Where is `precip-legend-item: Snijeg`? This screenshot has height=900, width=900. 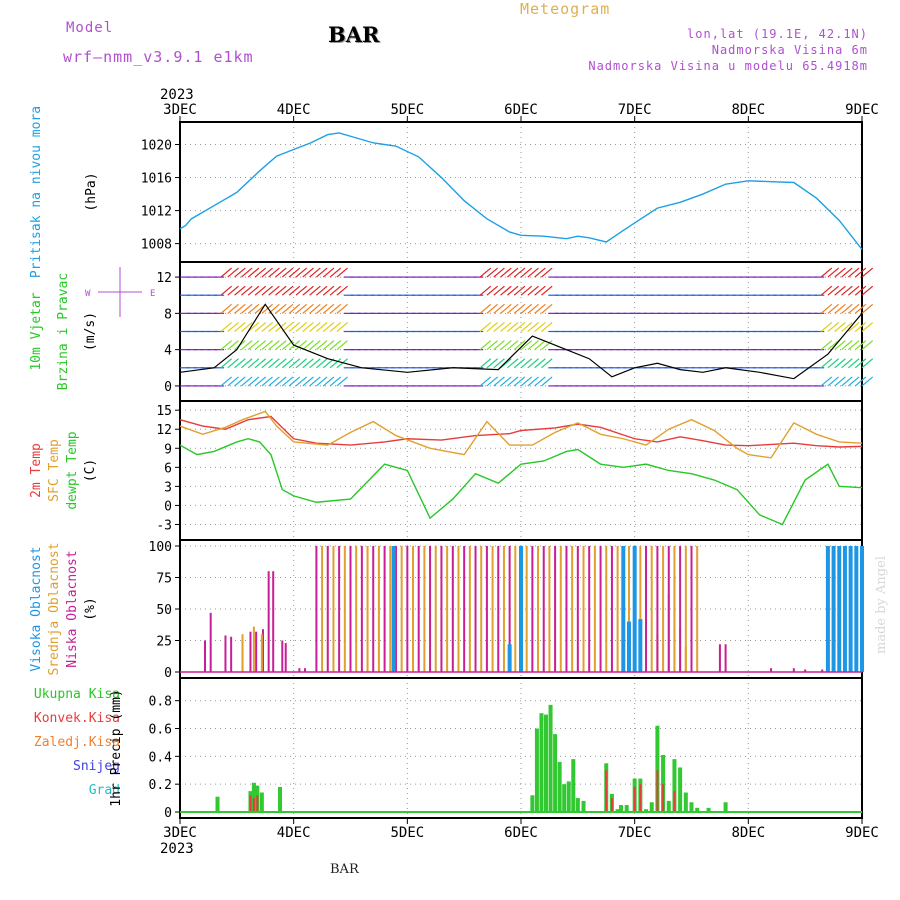
precip-legend-item: Snijeg is located at coordinates (96, 766).